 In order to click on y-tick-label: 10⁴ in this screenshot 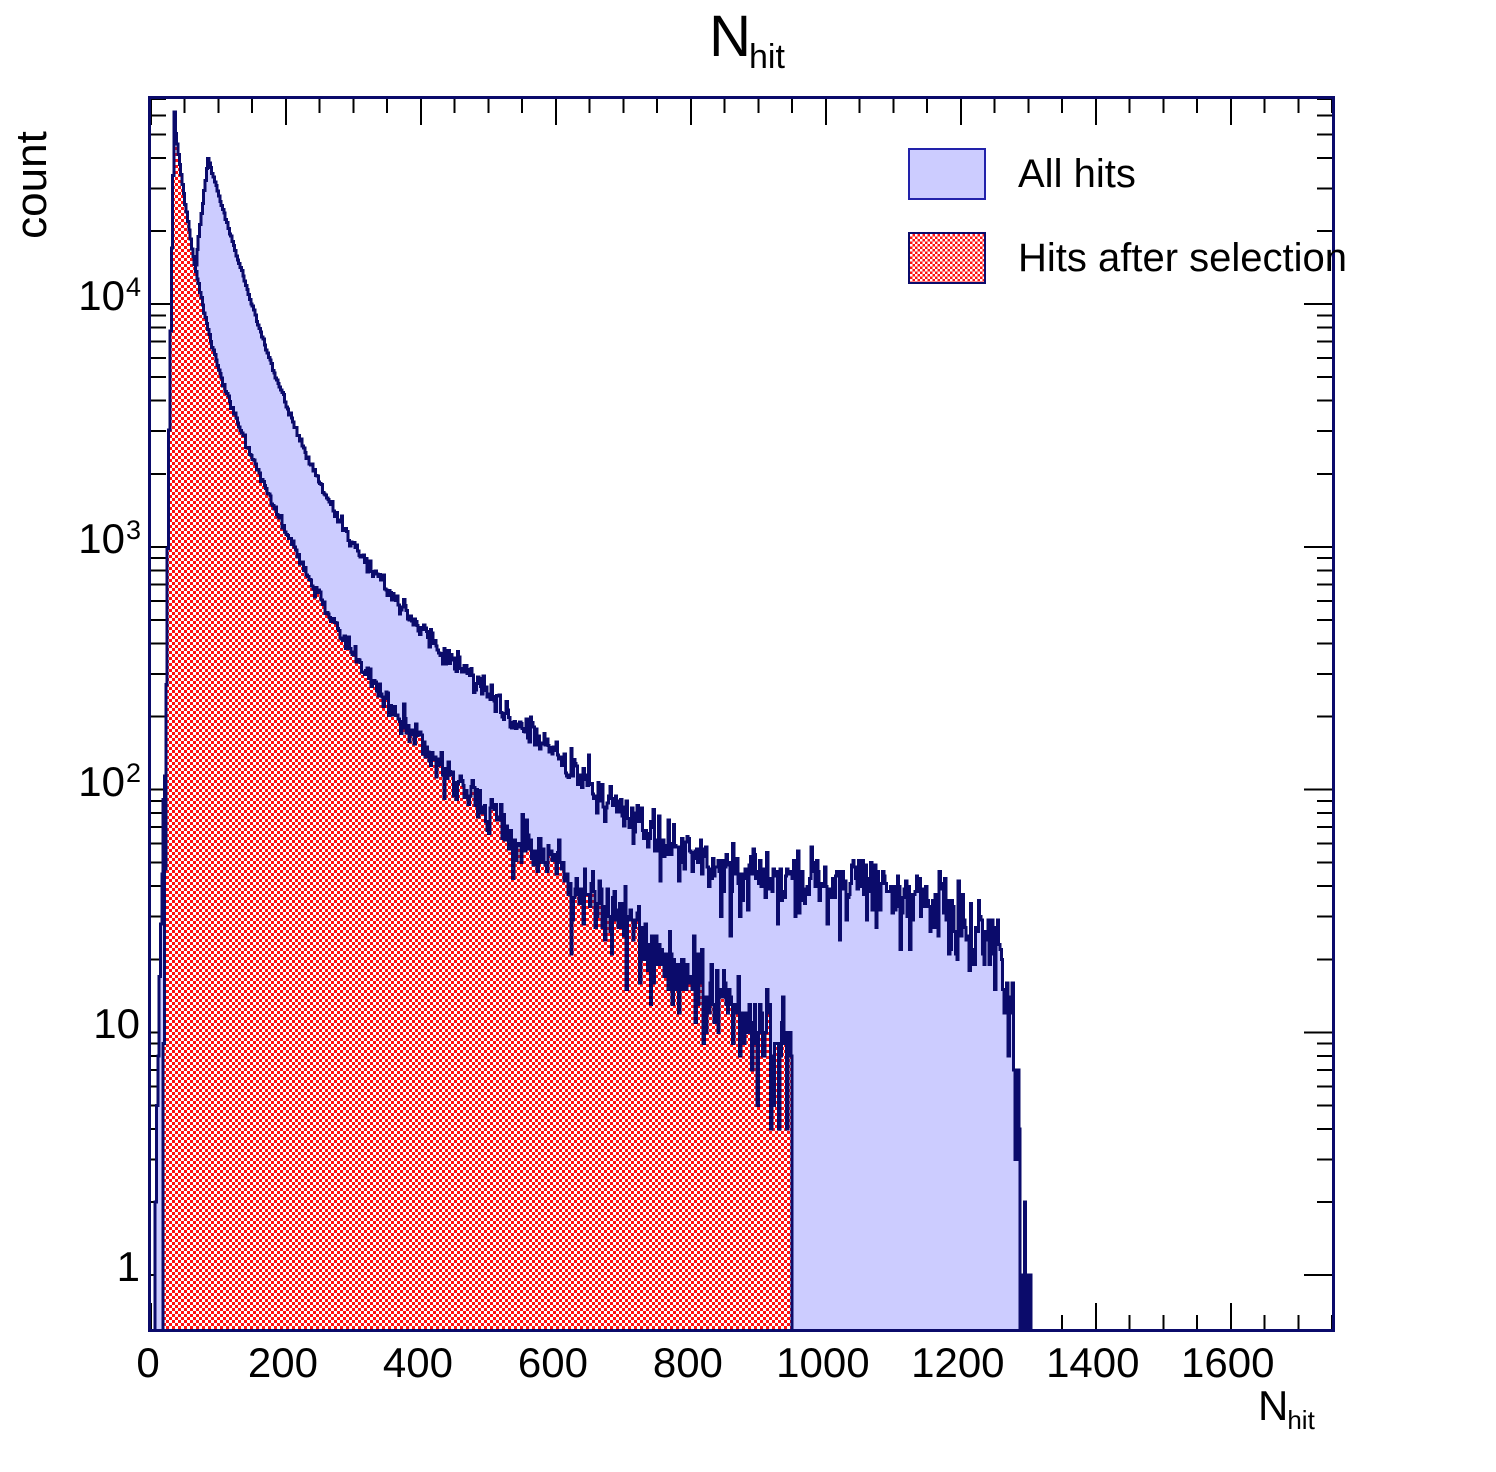, I will do `click(109, 296)`.